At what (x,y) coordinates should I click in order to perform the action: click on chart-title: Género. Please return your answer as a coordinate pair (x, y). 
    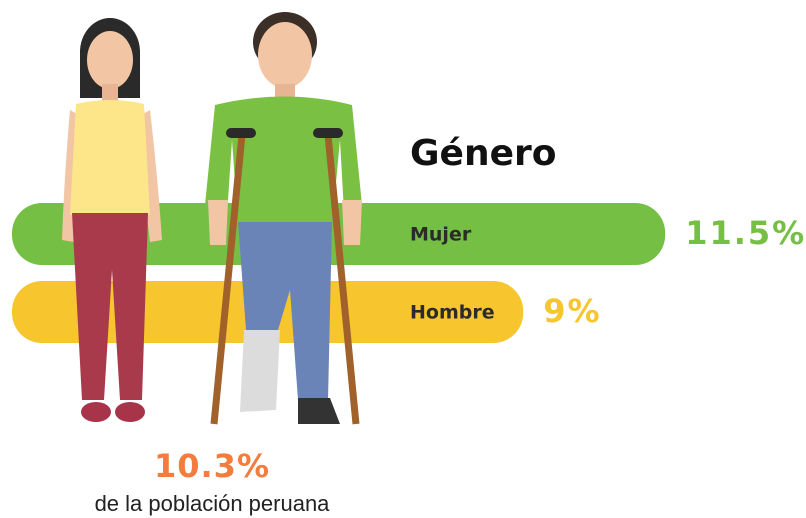
    Looking at the image, I should click on (483, 153).